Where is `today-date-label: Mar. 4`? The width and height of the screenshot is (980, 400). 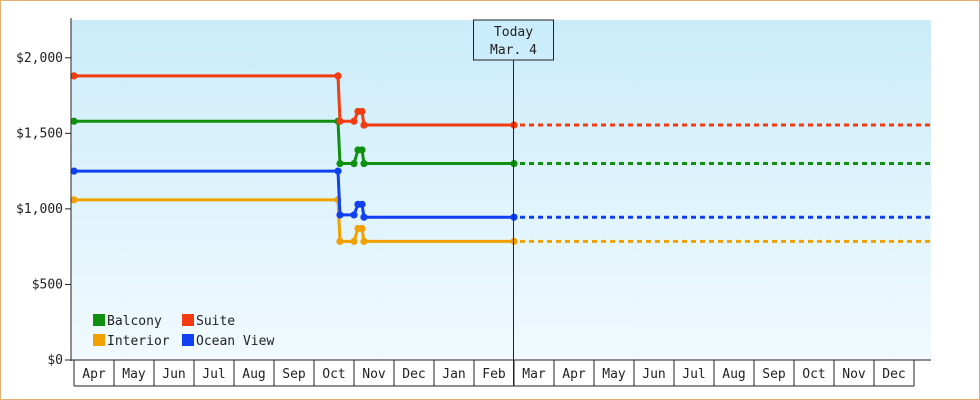 today-date-label: Mar. 4 is located at coordinates (513, 50).